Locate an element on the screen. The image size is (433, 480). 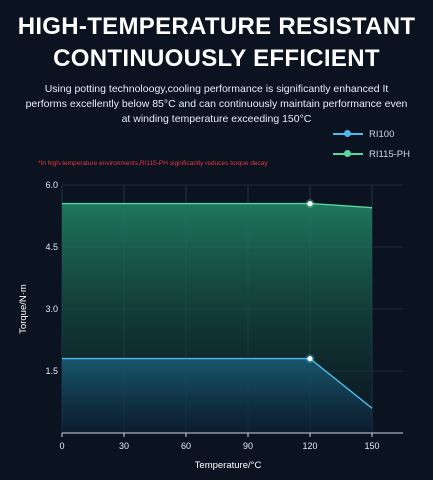
legend-item-ri115-ph: RI115-PH is located at coordinates (371, 154).